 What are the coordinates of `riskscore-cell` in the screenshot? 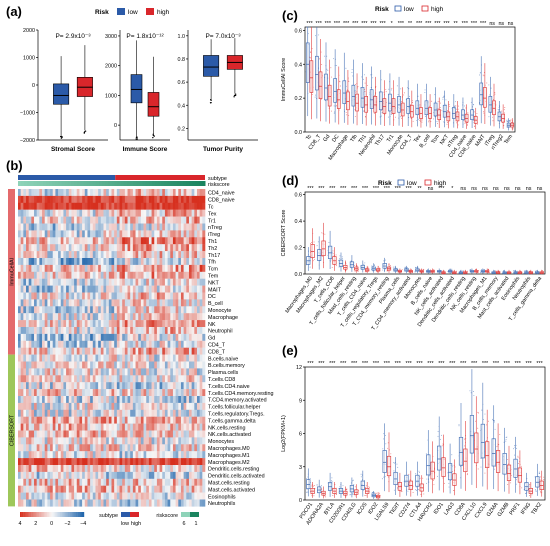 It's located at (35, 183).